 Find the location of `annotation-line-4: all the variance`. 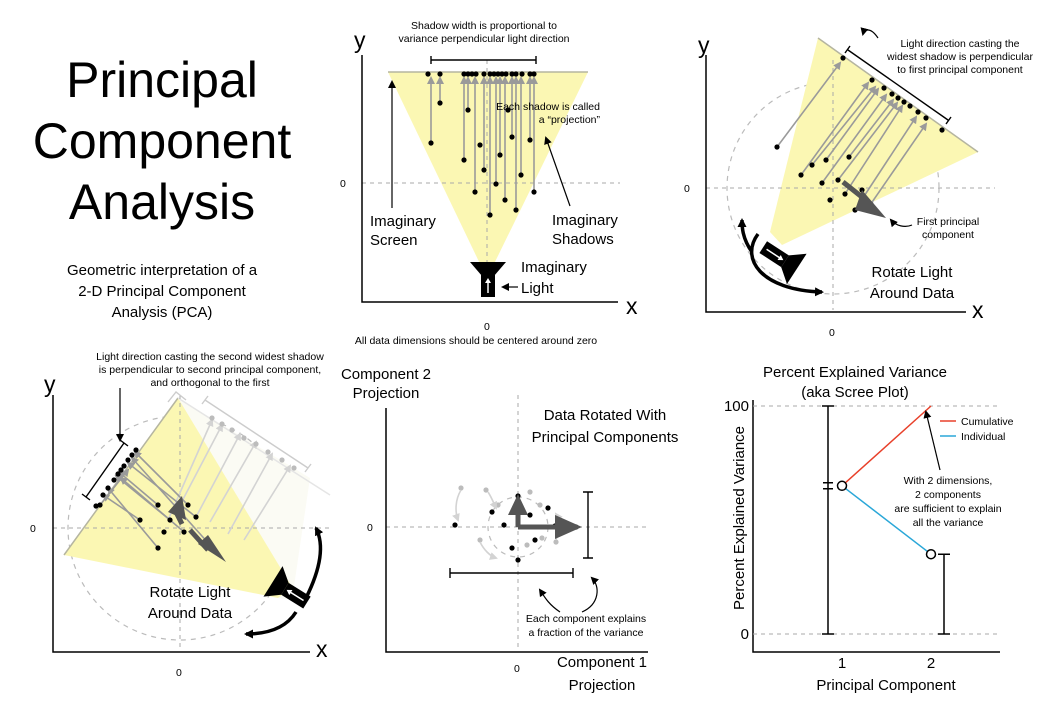

annotation-line-4: all the variance is located at coordinates (948, 523).